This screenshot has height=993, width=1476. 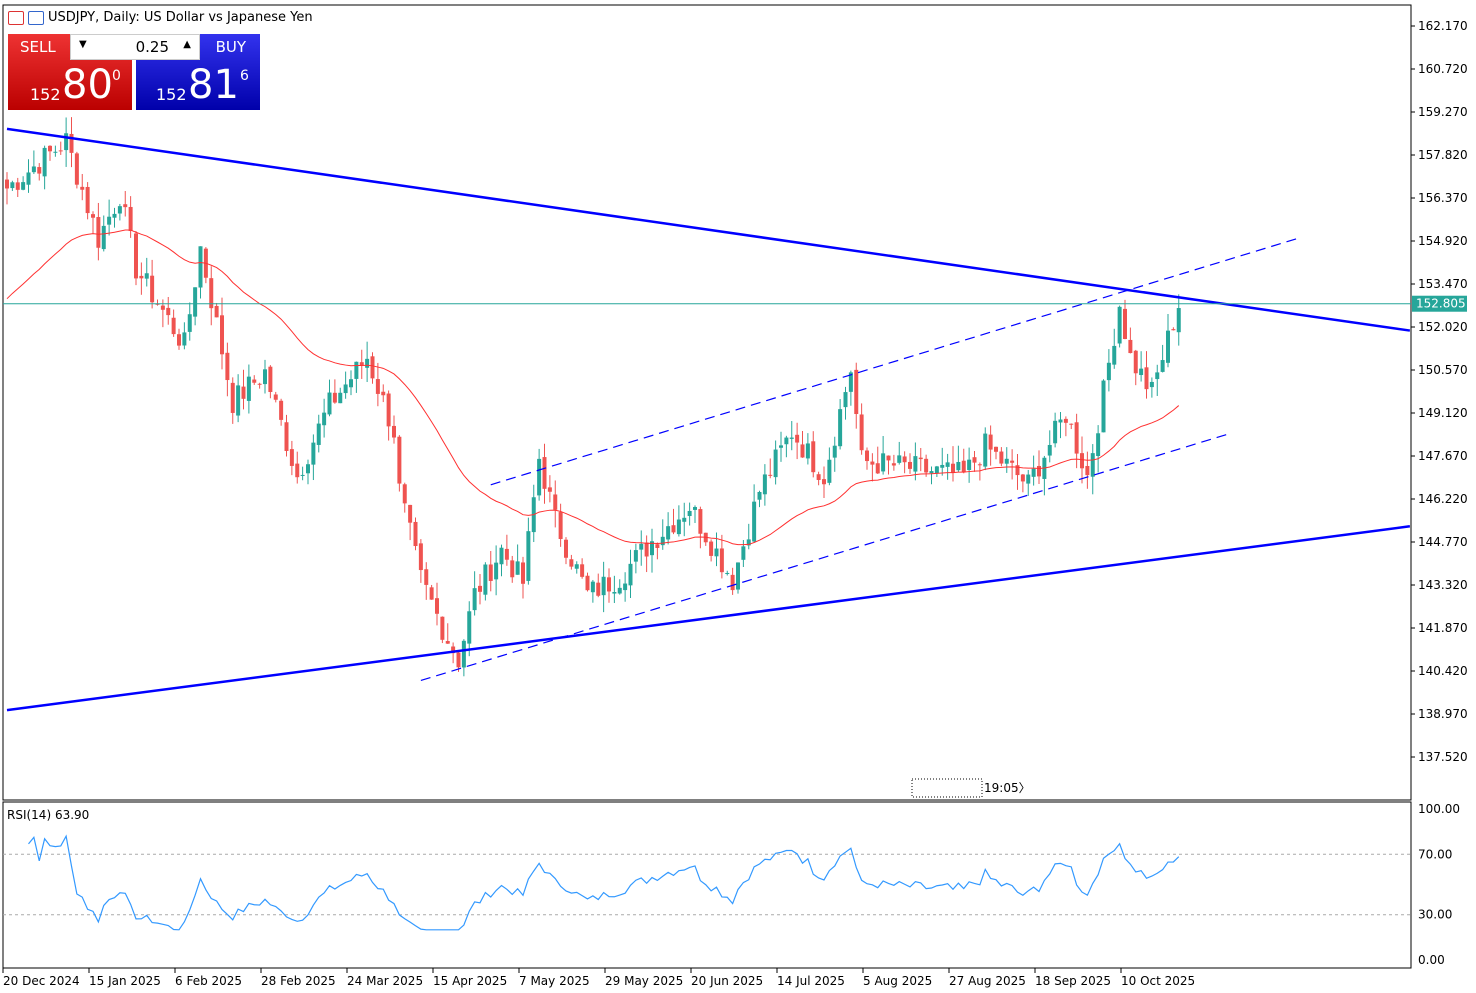 I want to click on trade-icon, so click(x=16, y=17).